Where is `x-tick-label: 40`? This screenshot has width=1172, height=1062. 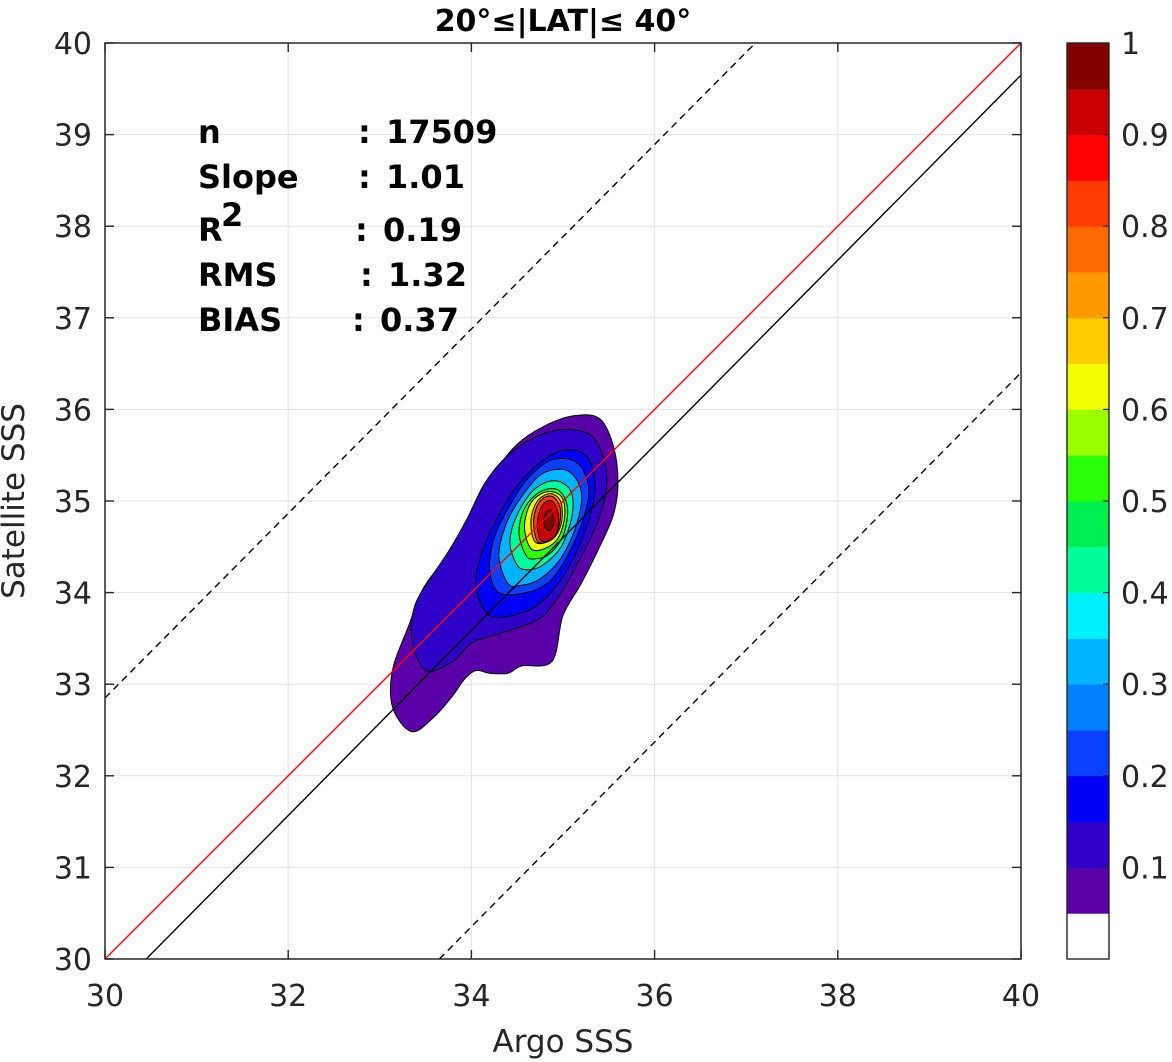 x-tick-label: 40 is located at coordinates (1021, 996).